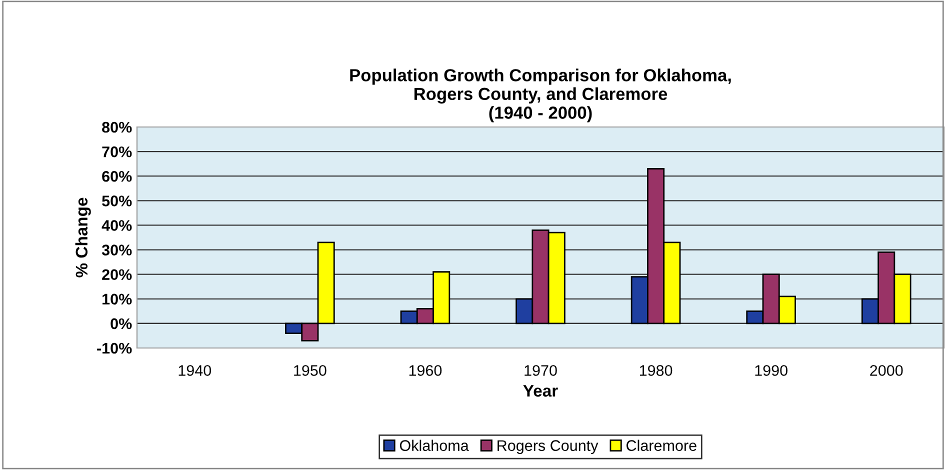 The width and height of the screenshot is (946, 470). What do you see at coordinates (540, 95) in the screenshot?
I see `chart-title: Population Growth Comparison for Oklahoma, Rogers County, and Claremore (1940 - 2000)` at bounding box center [540, 95].